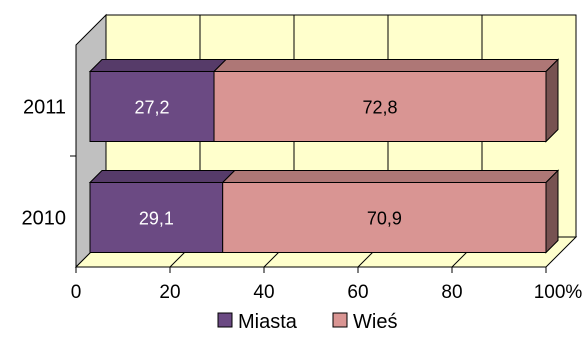  Describe the element at coordinates (76, 292) in the screenshot. I see `x-tick-label: 0` at that location.